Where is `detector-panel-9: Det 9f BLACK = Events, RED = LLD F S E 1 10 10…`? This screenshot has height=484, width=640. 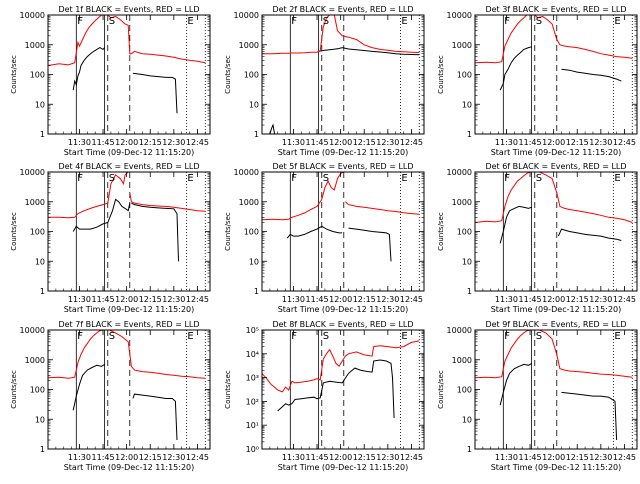
detector-panel-9: Det 9f BLACK = Events, RED = LLD F S E 1 10 10… is located at coordinates (537, 396).